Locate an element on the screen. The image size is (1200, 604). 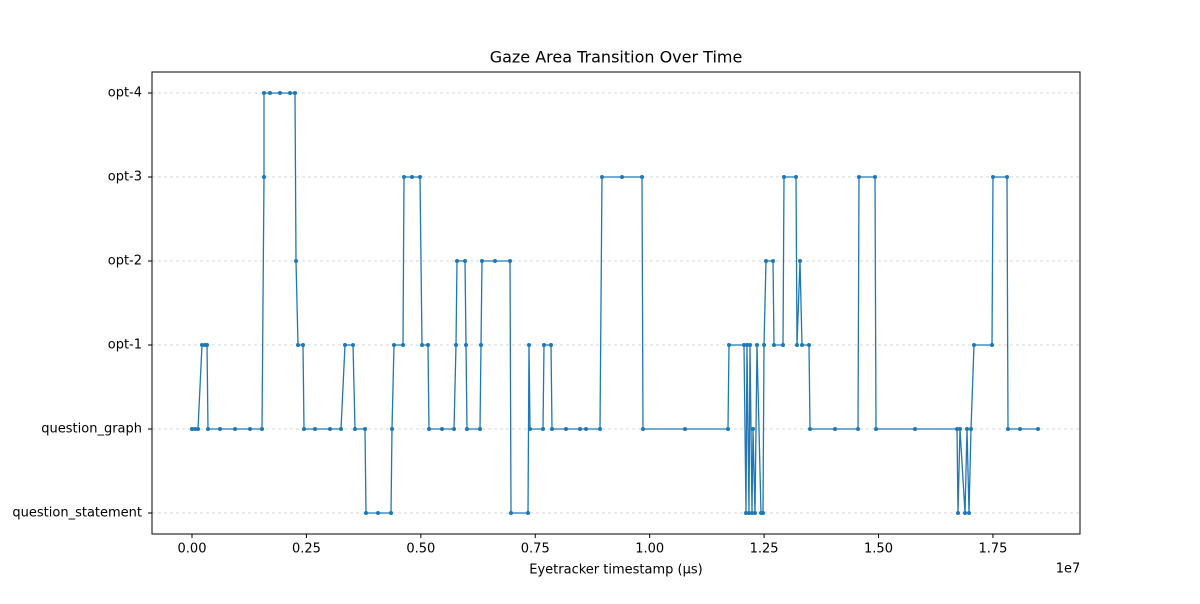
x-axis-label: Eyetracker timestamp (µs) is located at coordinates (615, 570).